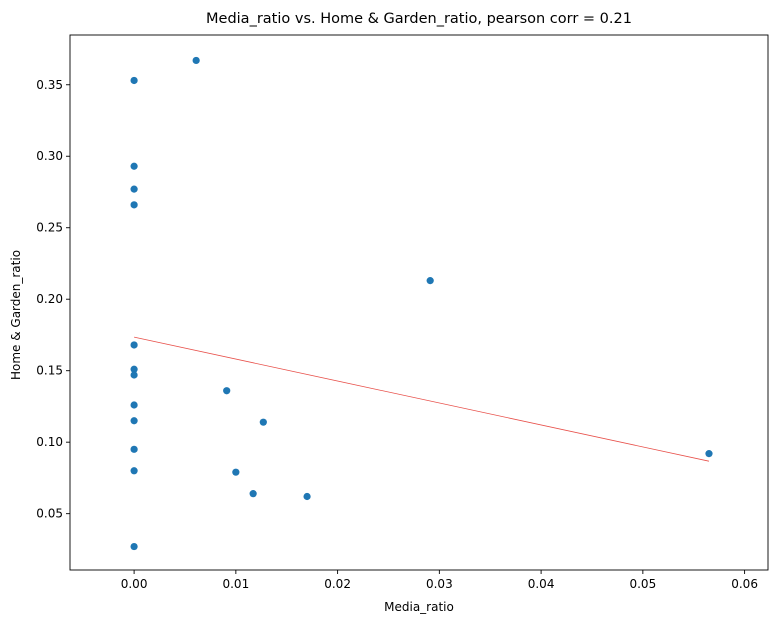 The width and height of the screenshot is (781, 624). What do you see at coordinates (16, 315) in the screenshot?
I see `y-axis-label: Home & Garden_ratio` at bounding box center [16, 315].